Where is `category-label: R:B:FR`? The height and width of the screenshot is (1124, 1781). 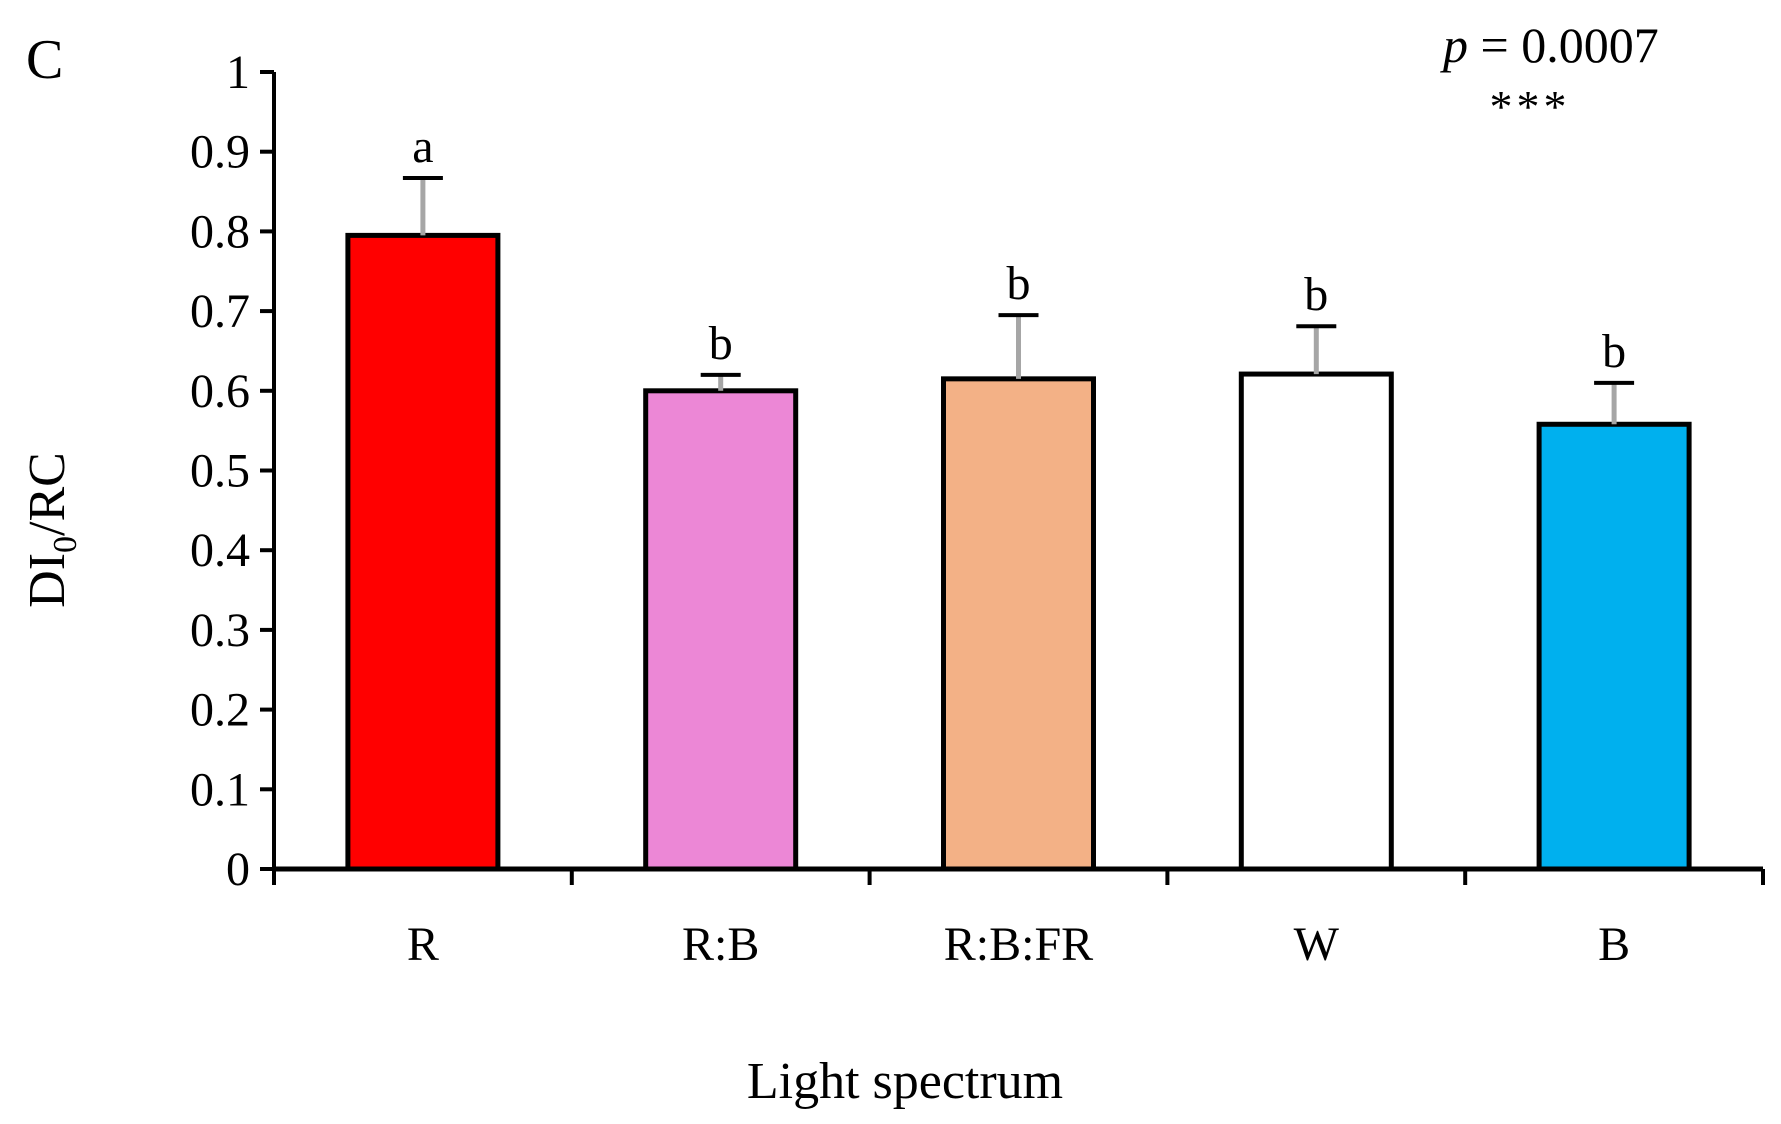
category-label: R:B:FR is located at coordinates (1018, 944).